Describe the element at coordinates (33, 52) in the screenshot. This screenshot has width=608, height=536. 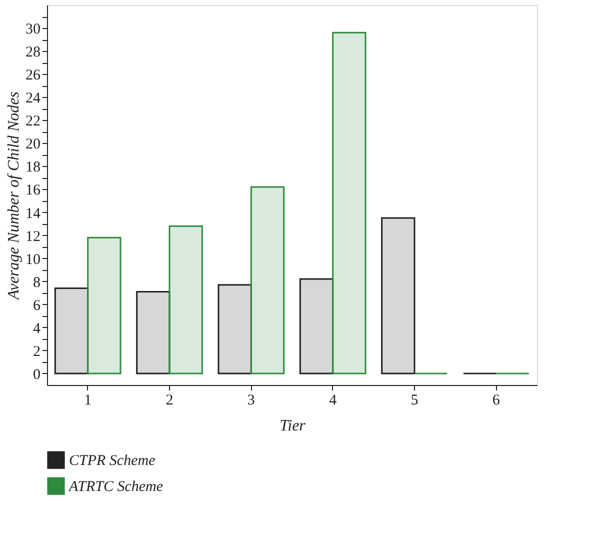
I see `y-tick-label: 28` at that location.